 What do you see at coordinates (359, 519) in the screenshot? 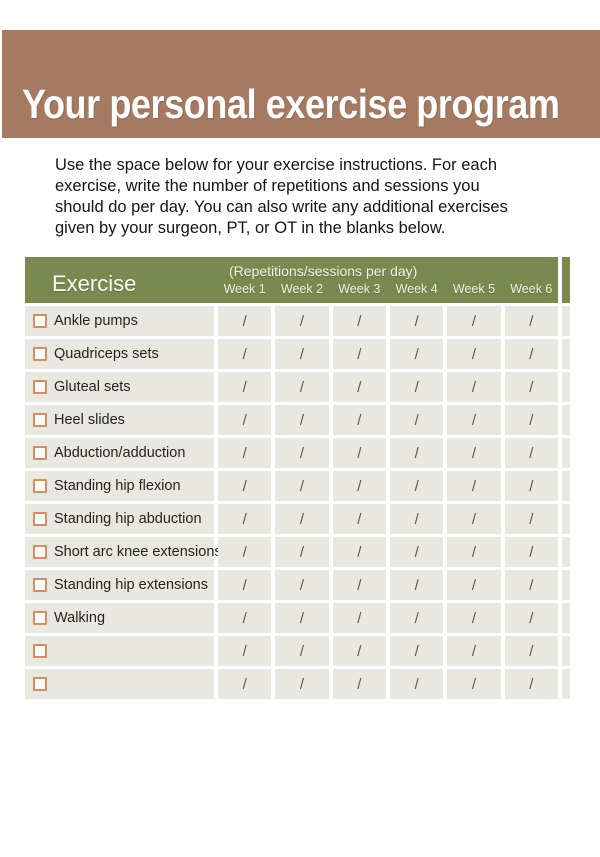
I see `week-cell-r7-w3: /` at bounding box center [359, 519].